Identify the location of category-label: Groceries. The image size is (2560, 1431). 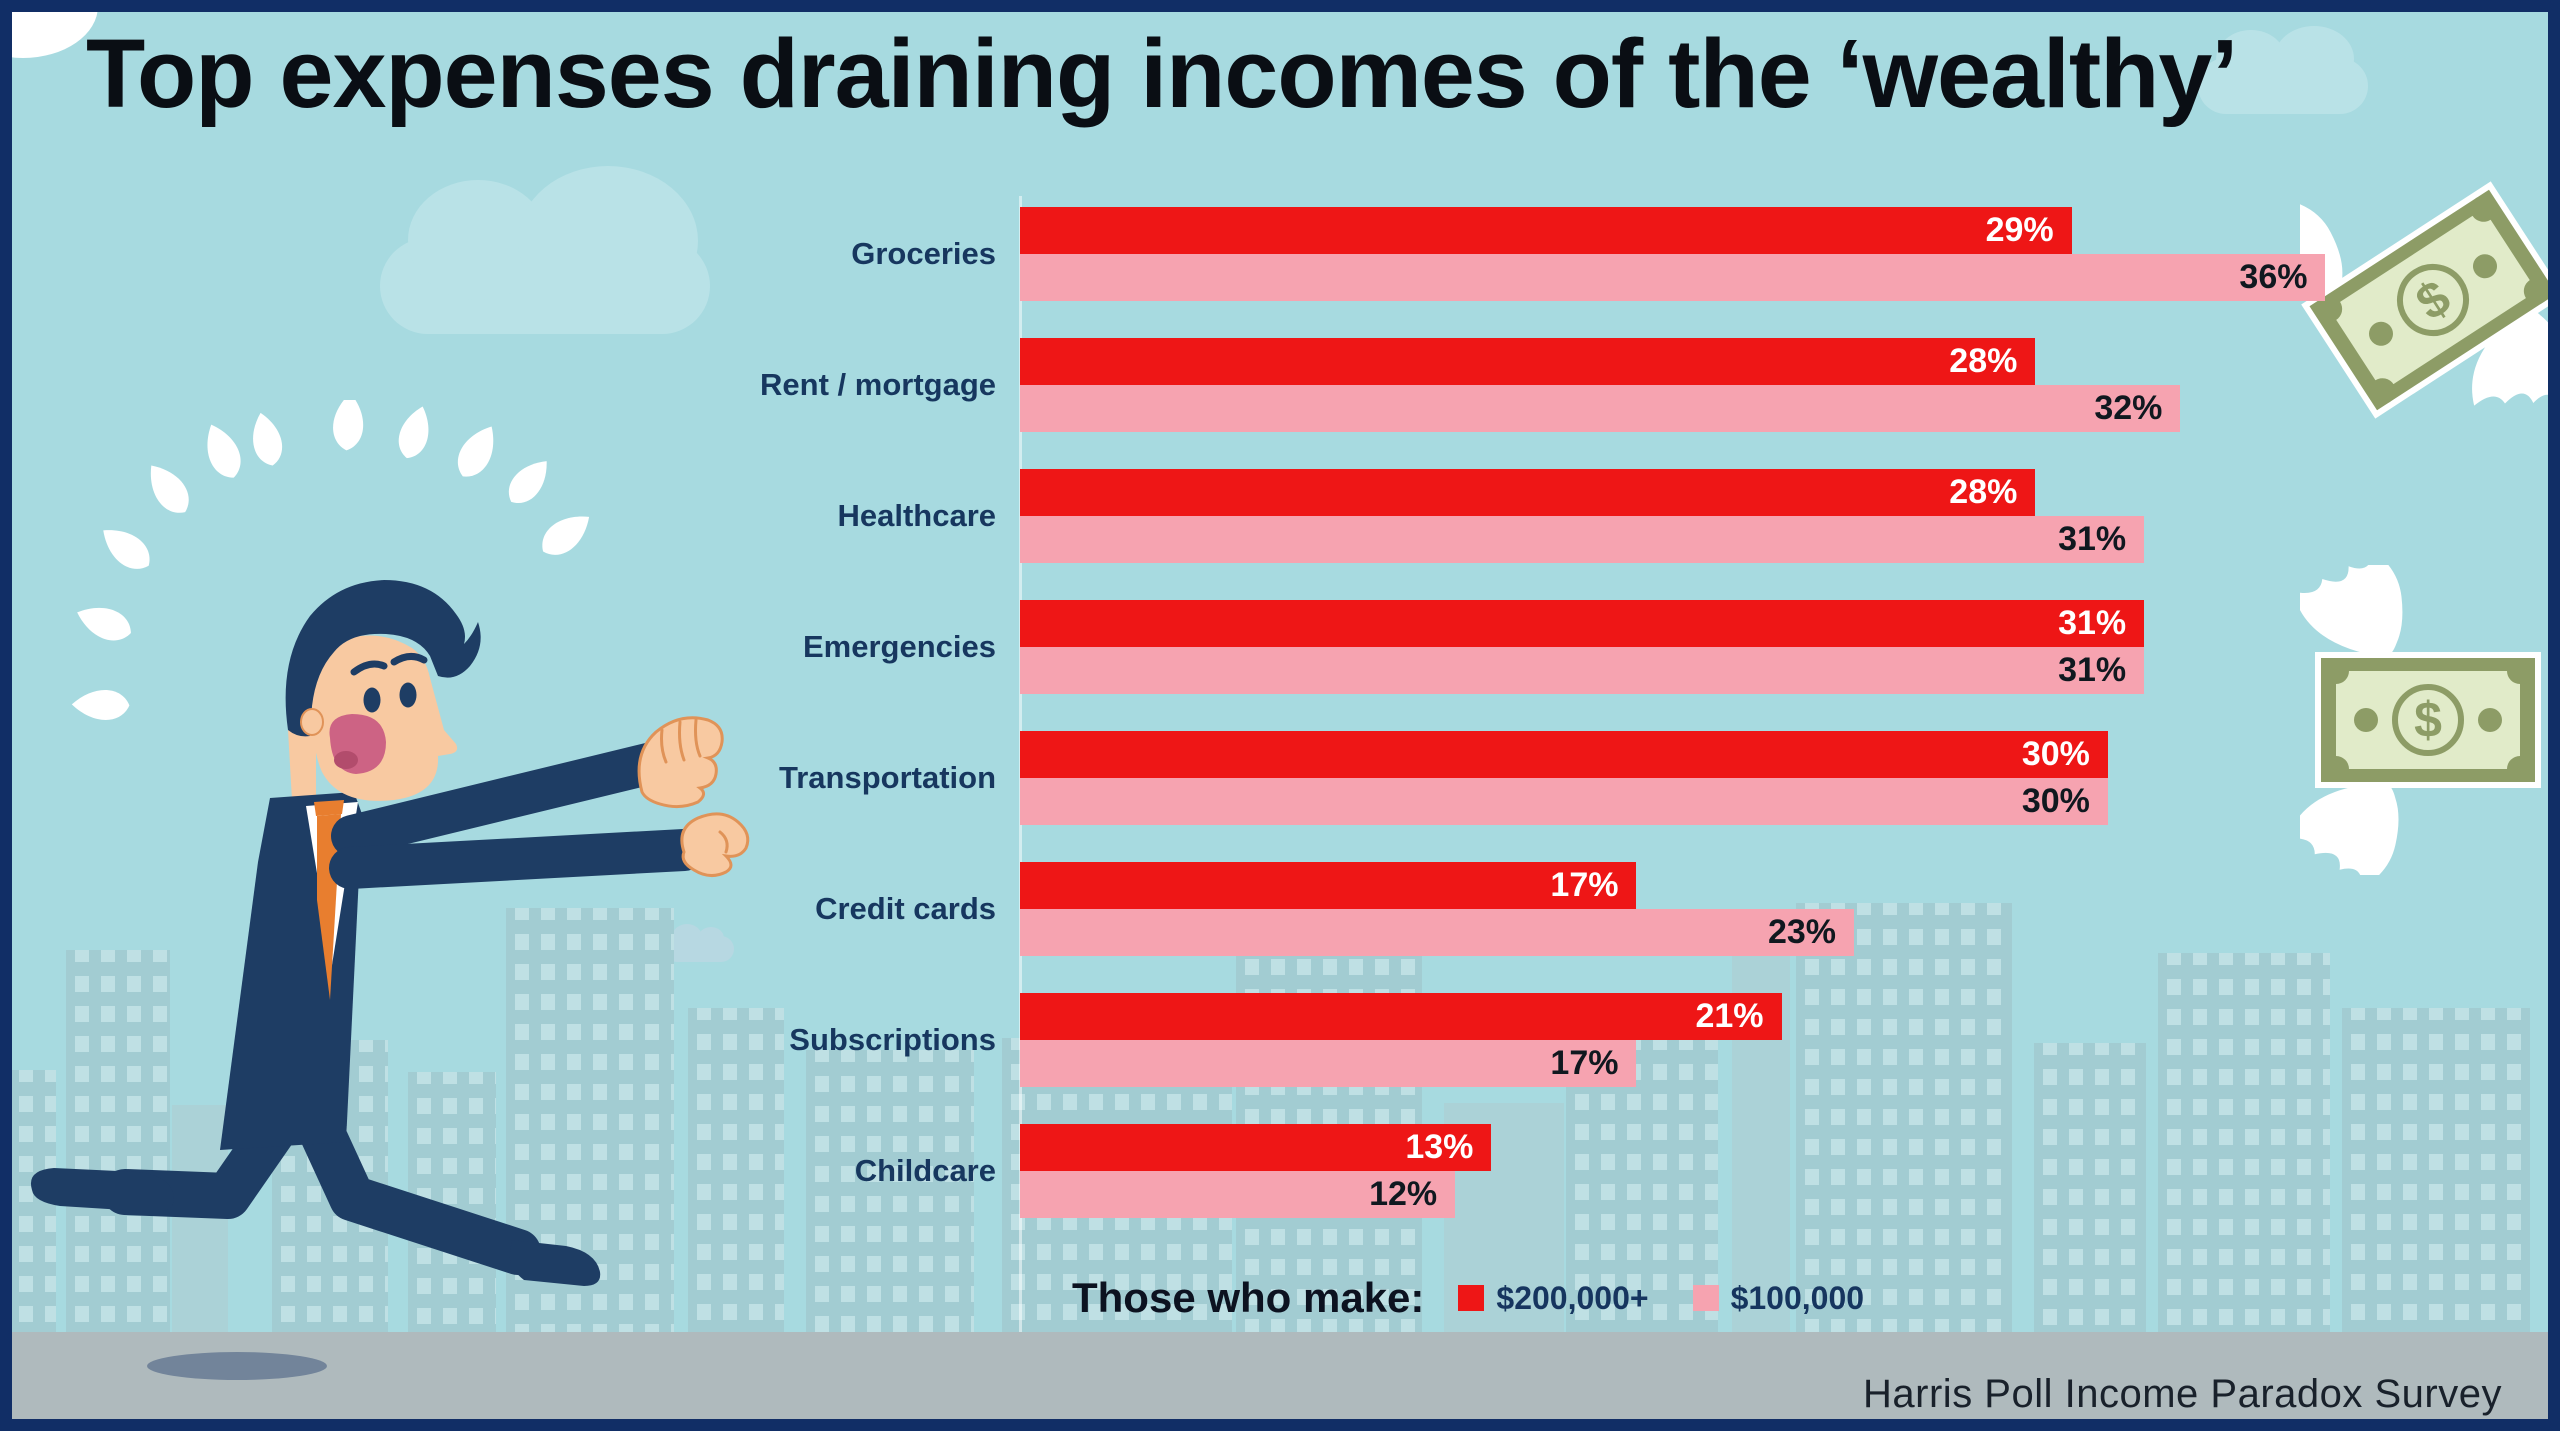
(923, 253).